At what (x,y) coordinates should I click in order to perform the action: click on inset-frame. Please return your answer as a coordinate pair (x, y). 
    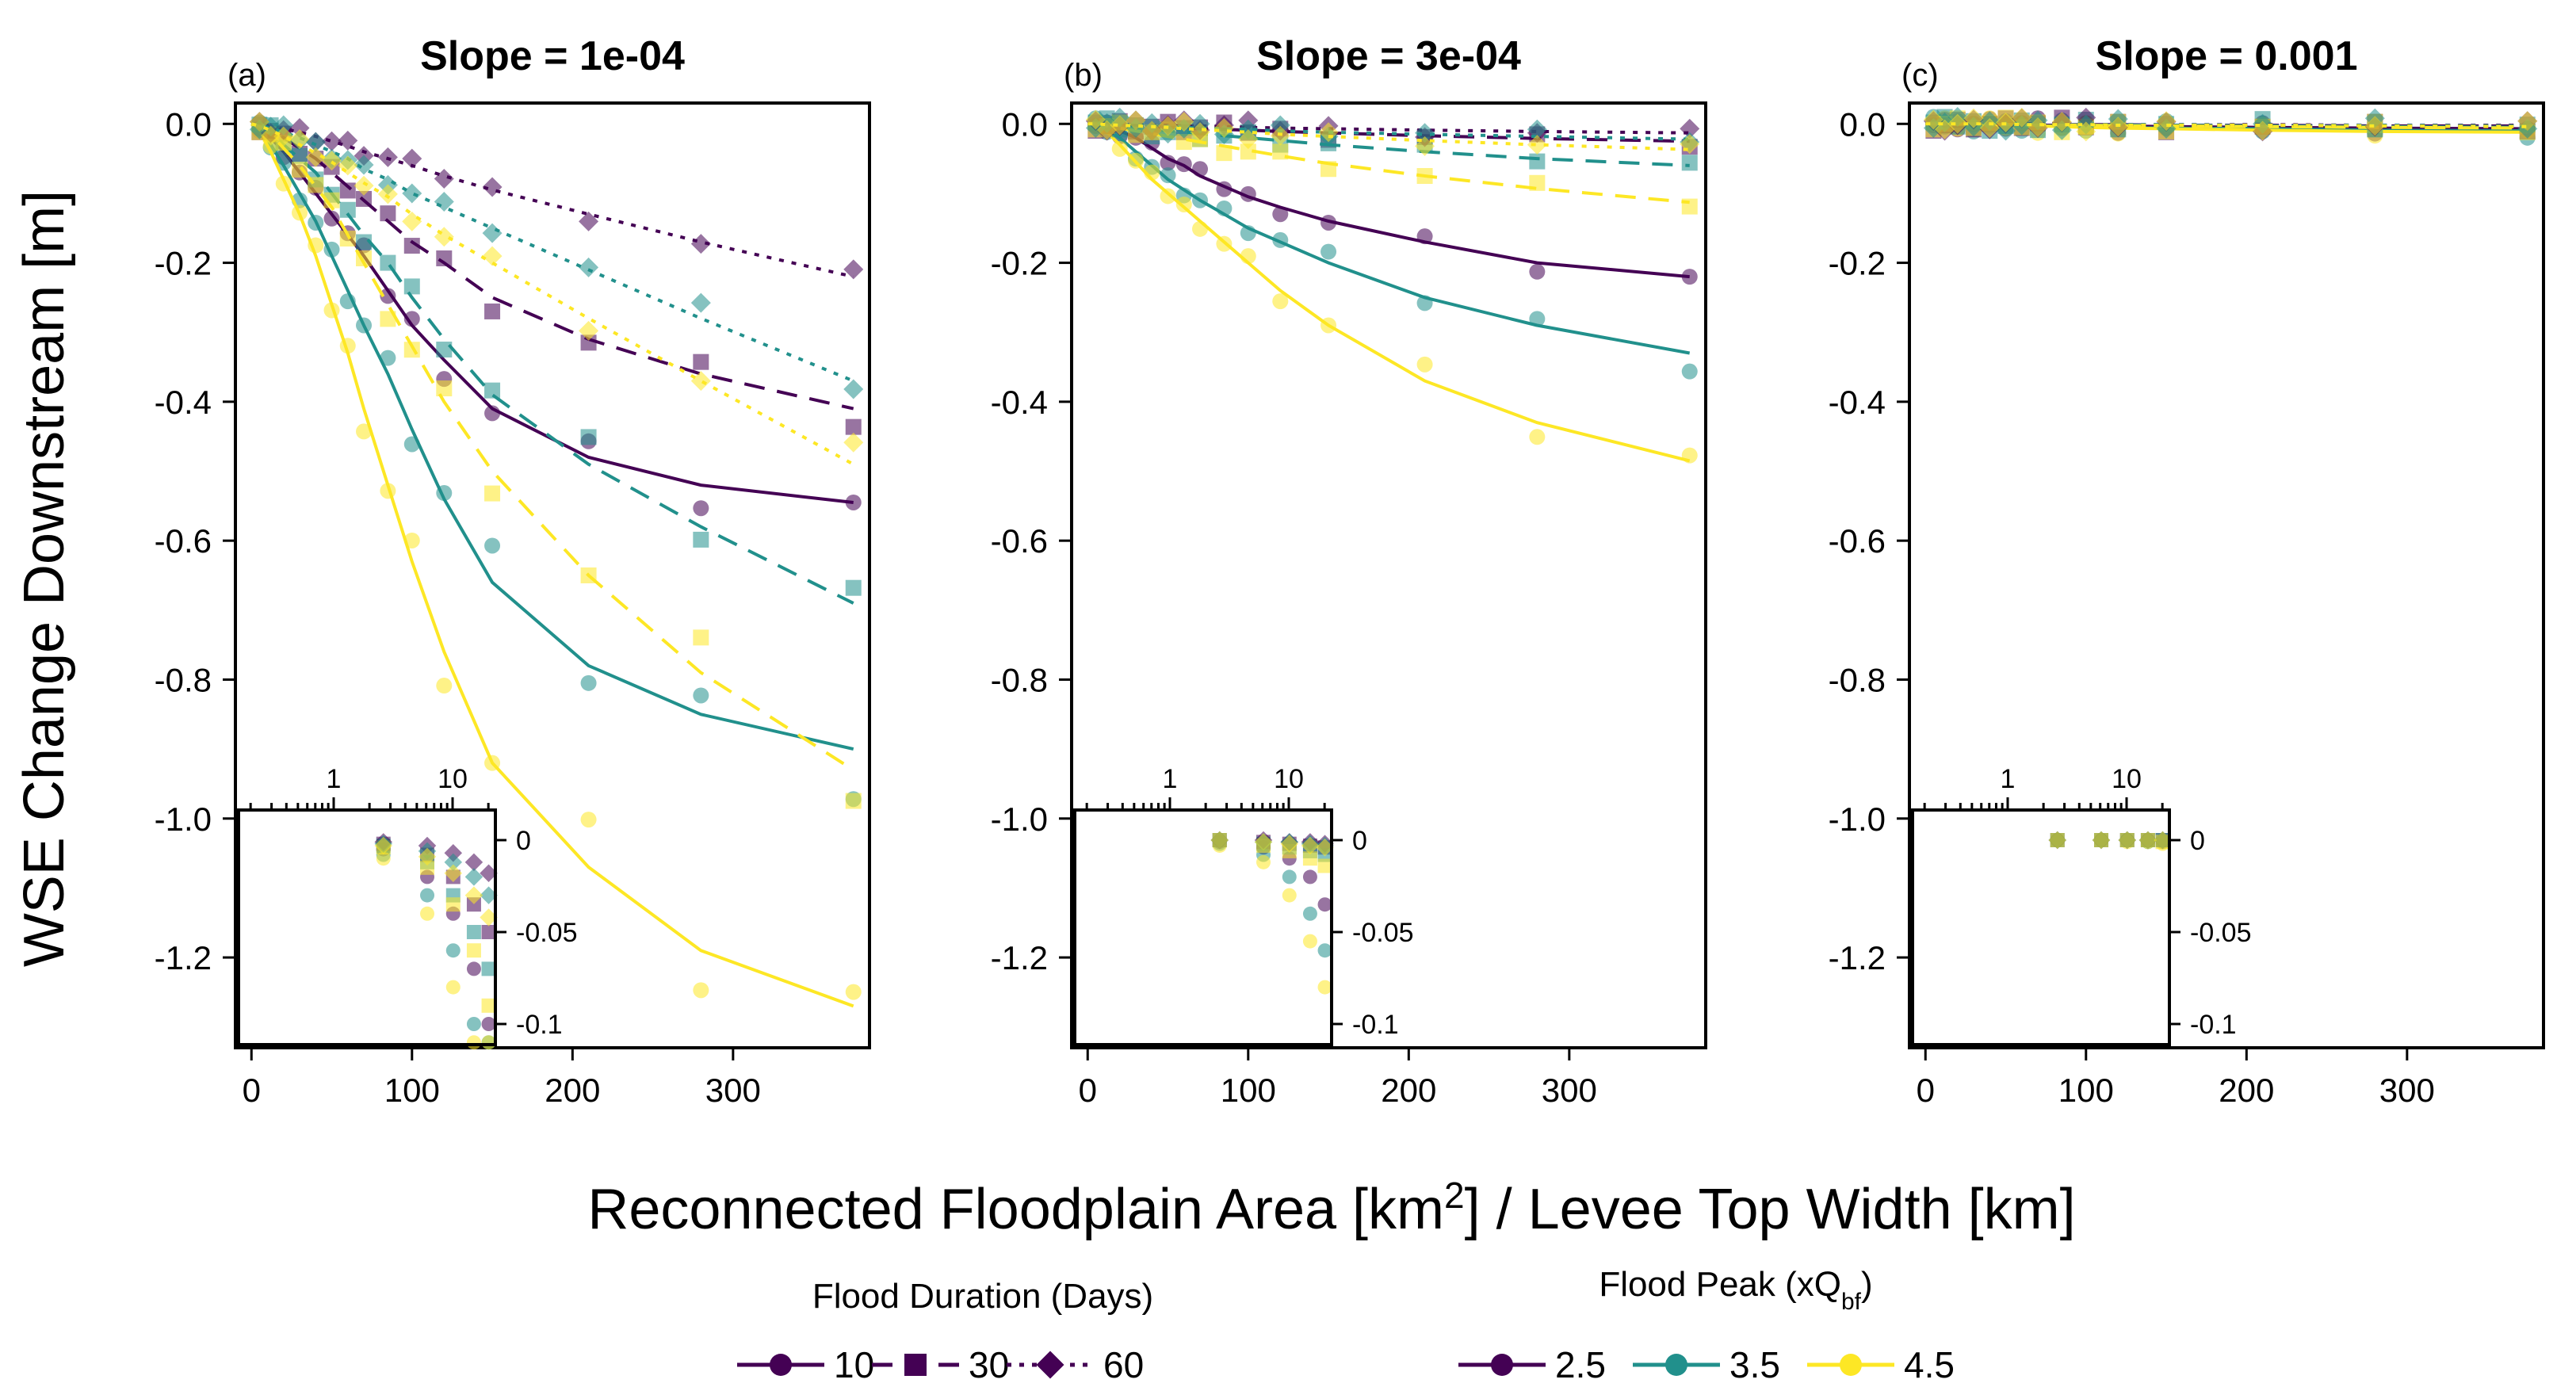
    Looking at the image, I should click on (367, 927).